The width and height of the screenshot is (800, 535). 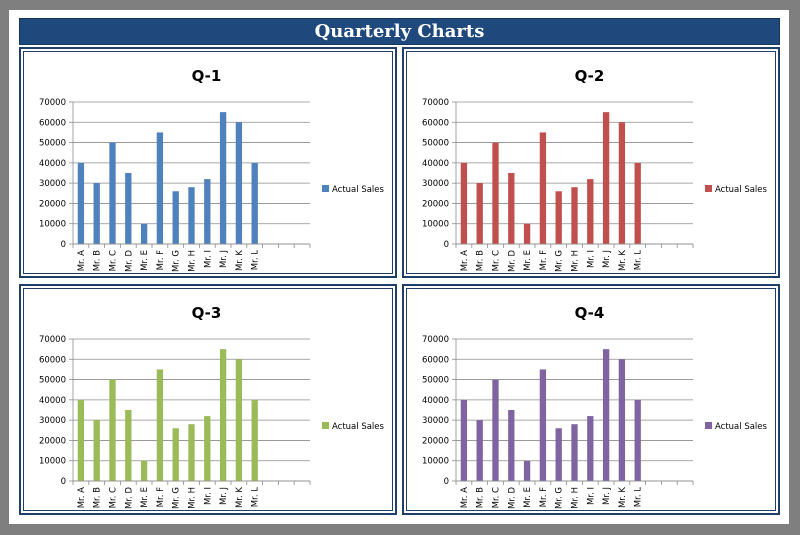 I want to click on chart-title: Q-2, so click(x=590, y=76).